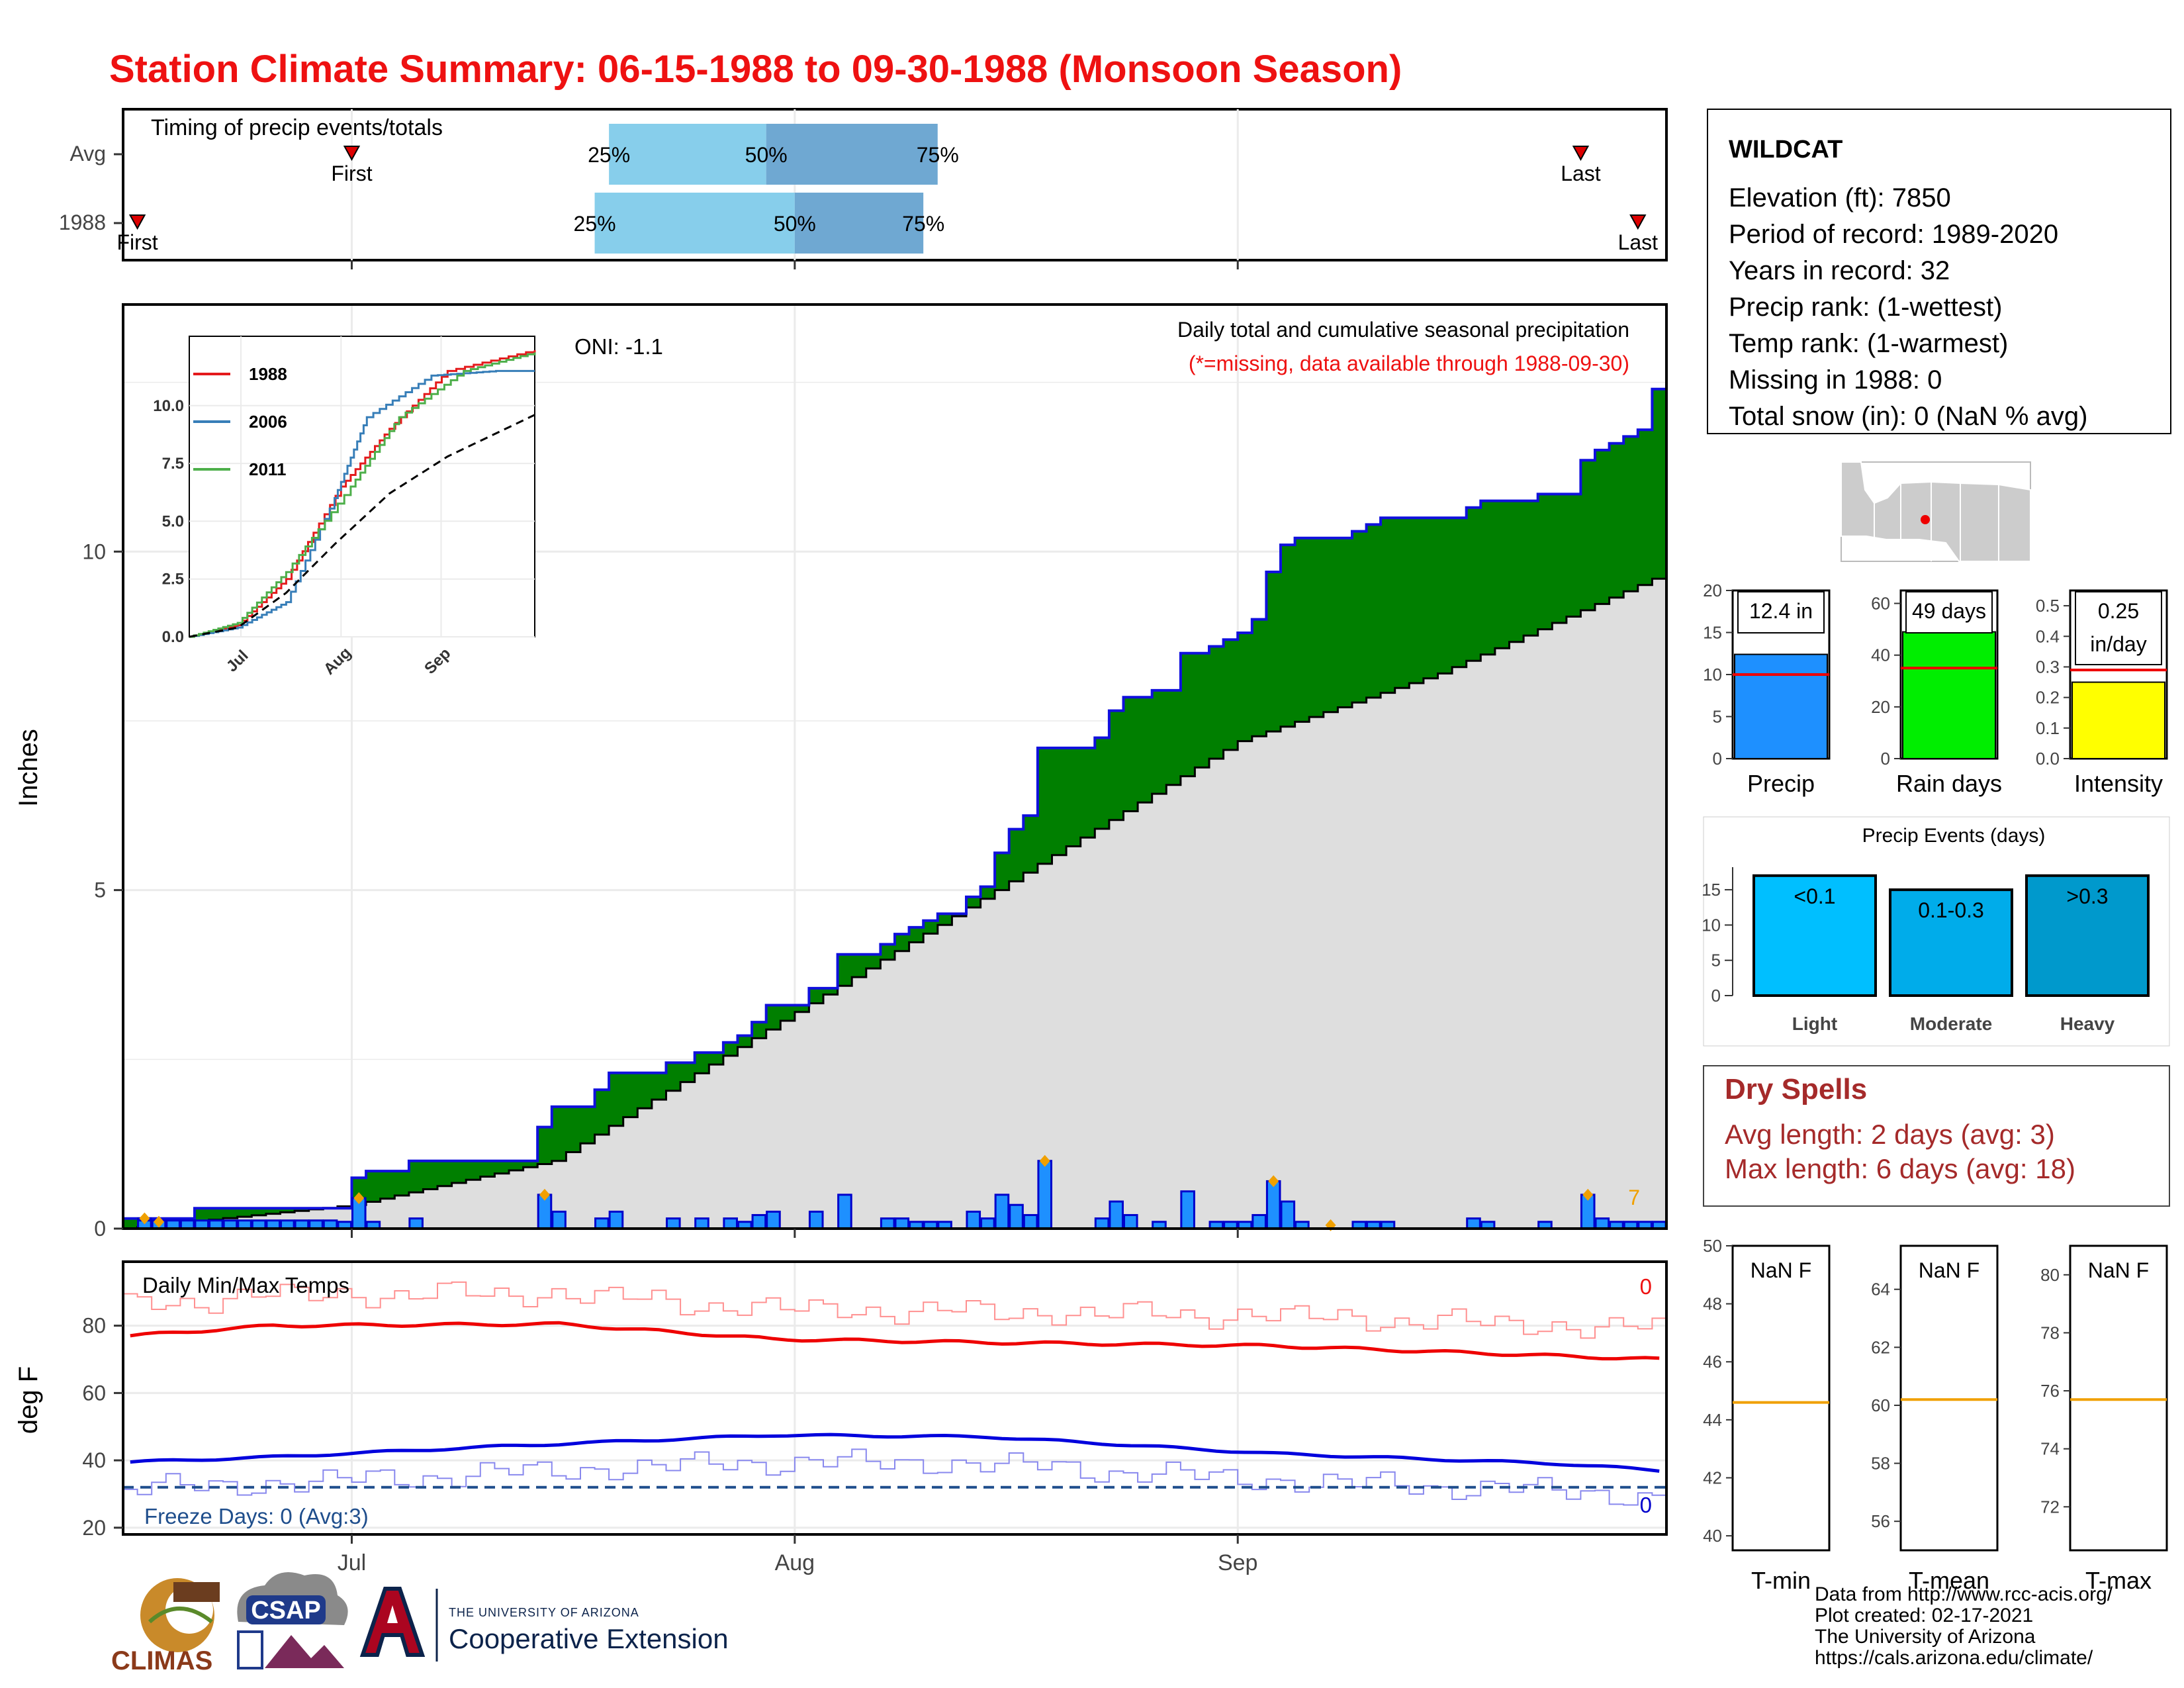 Image resolution: width=2184 pixels, height=1688 pixels. What do you see at coordinates (1954, 836) in the screenshot?
I see `events-title: Precip Events (days)` at bounding box center [1954, 836].